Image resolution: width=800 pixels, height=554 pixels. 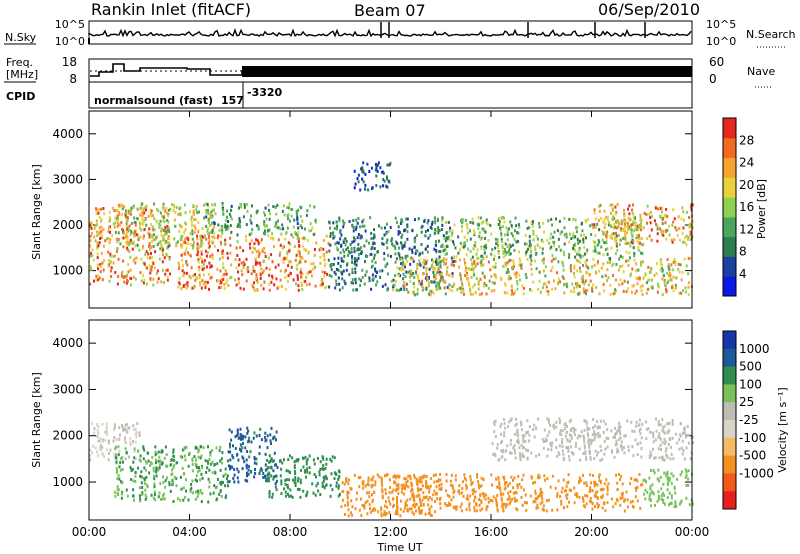 I want to click on beam-title: Beam 07, so click(x=390, y=10).